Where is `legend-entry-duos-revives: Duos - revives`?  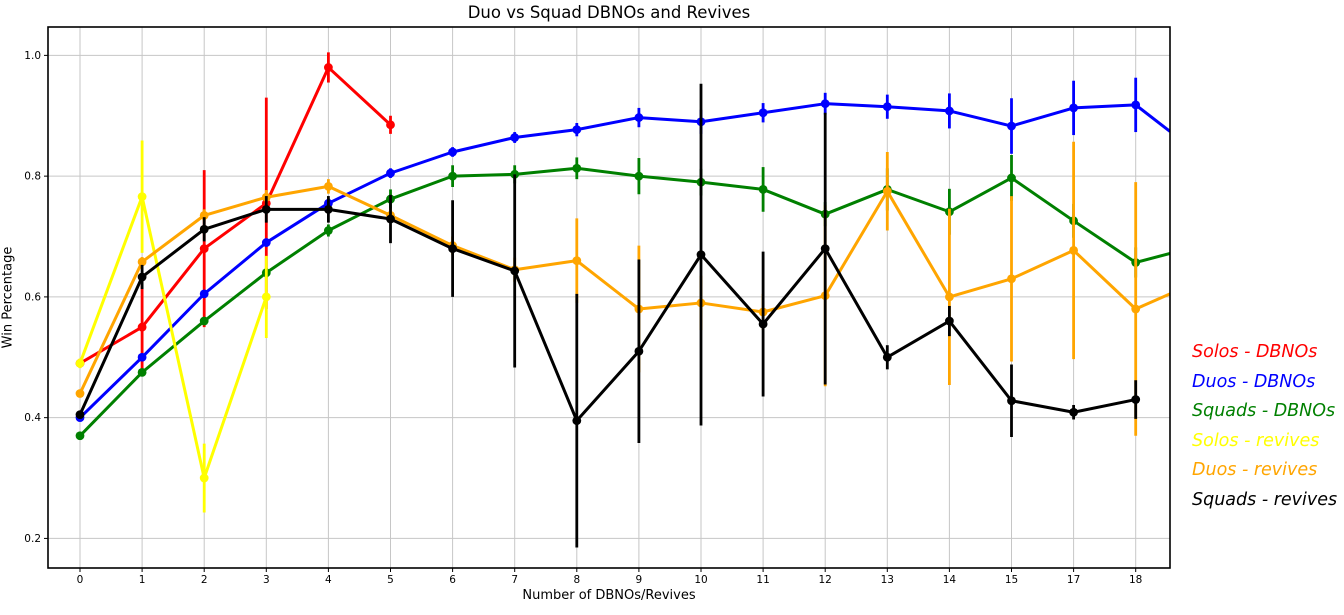 legend-entry-duos-revives: Duos - revives is located at coordinates (1255, 470).